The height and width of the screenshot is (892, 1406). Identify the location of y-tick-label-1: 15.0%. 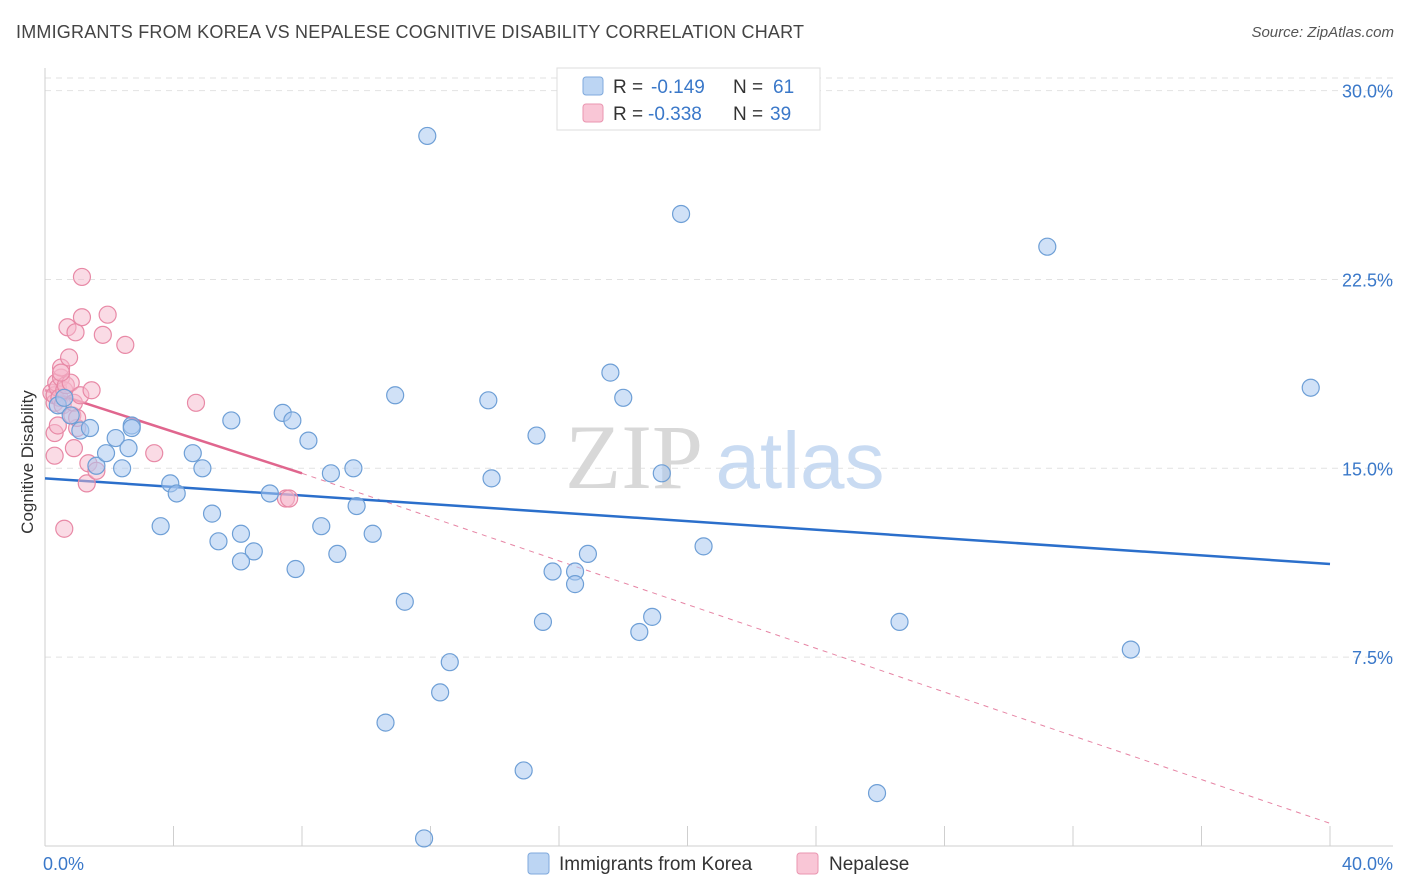
(1367, 469).